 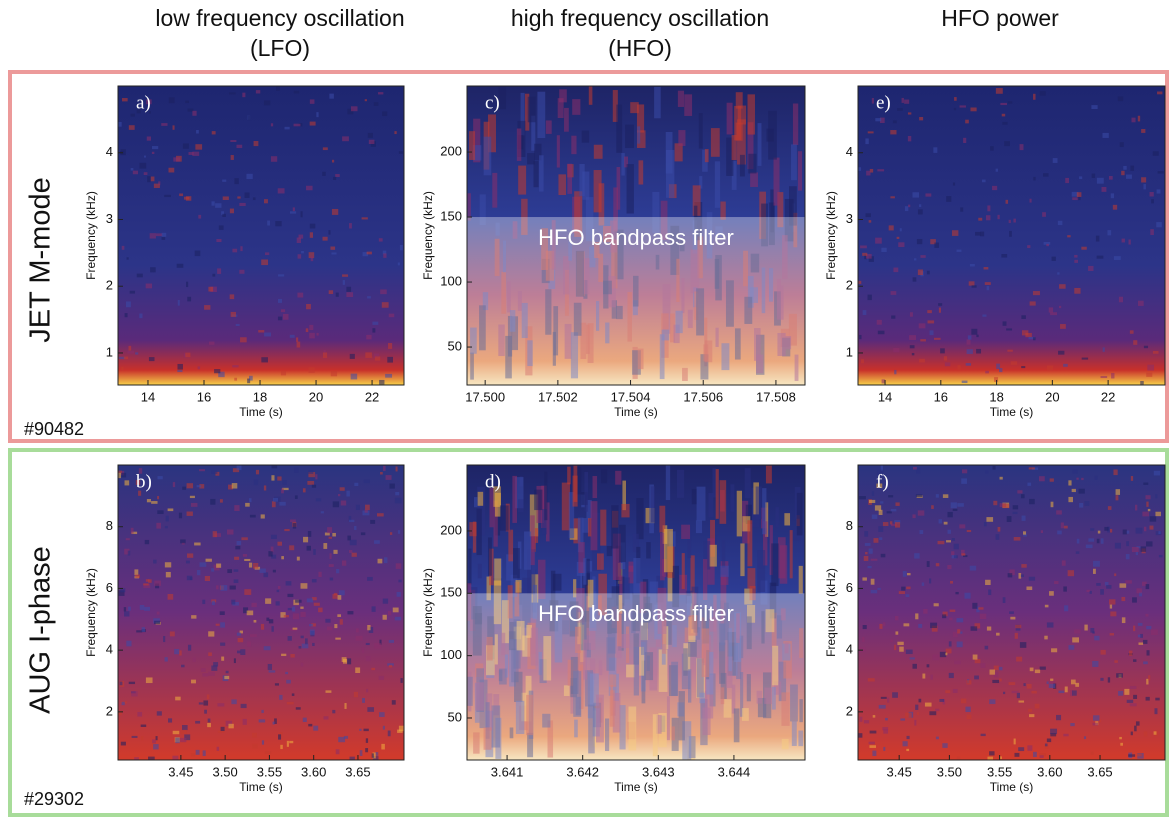 I want to click on filter-label: HFO bandpass filter, so click(x=636, y=237).